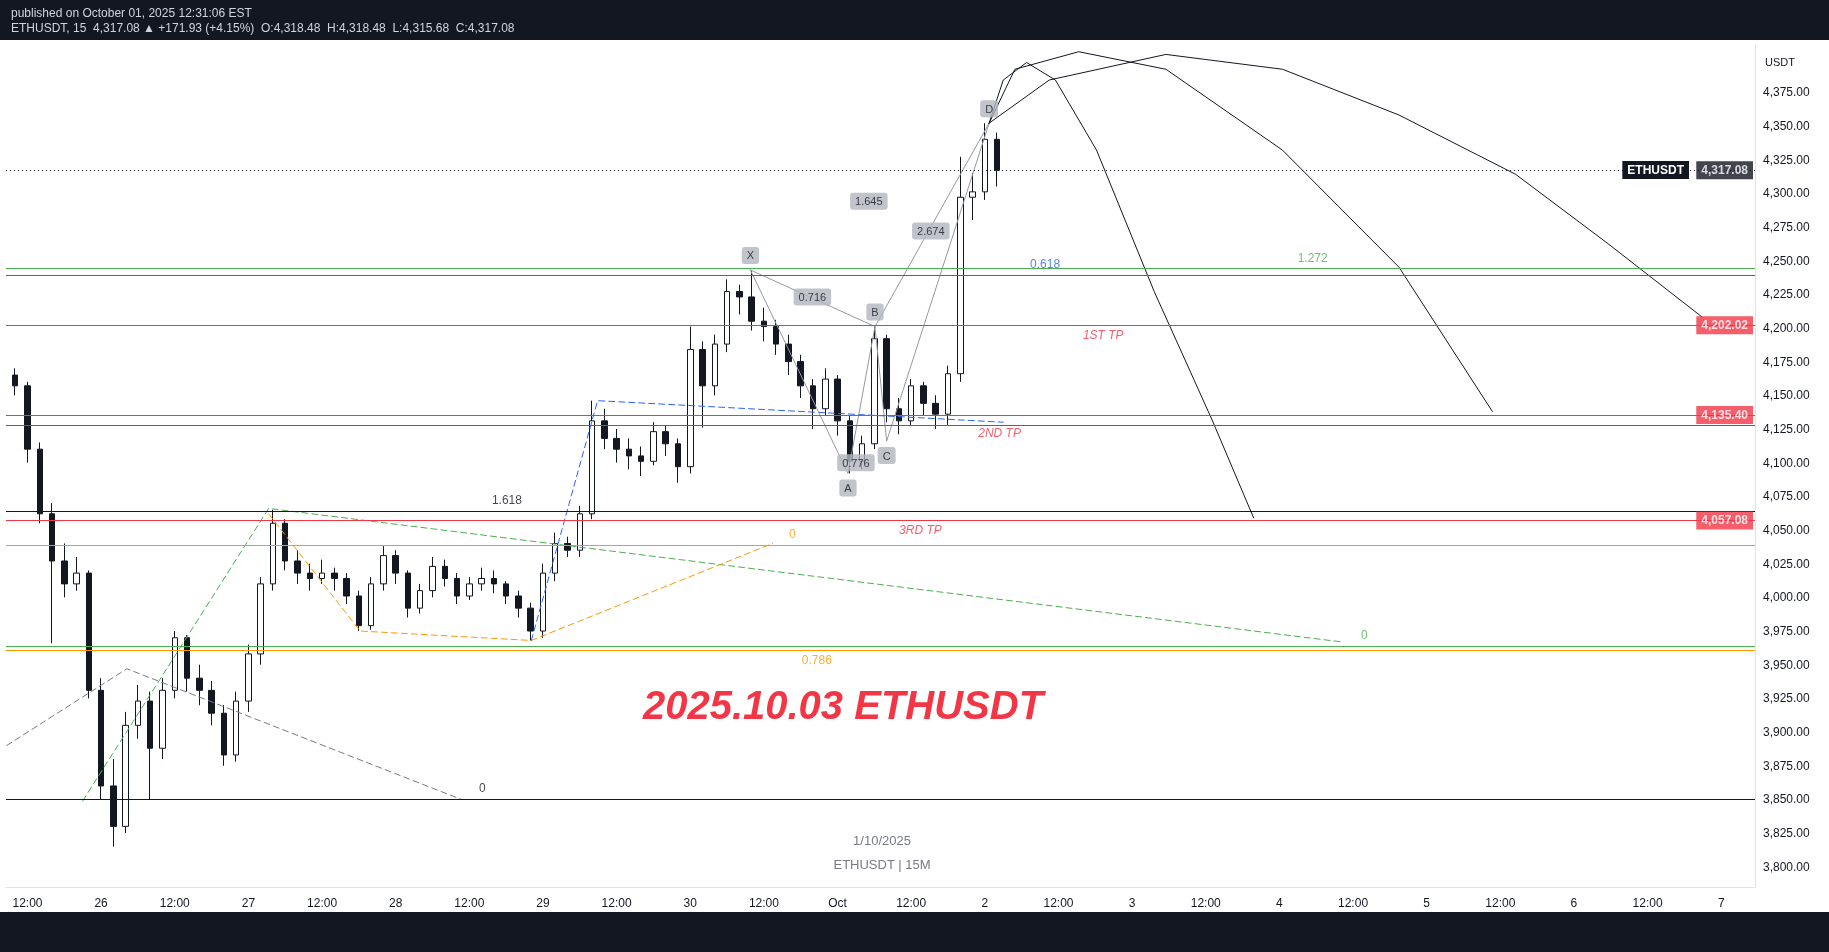 The height and width of the screenshot is (952, 1829). I want to click on y-tick-label: 4,275.00, so click(1787, 226).